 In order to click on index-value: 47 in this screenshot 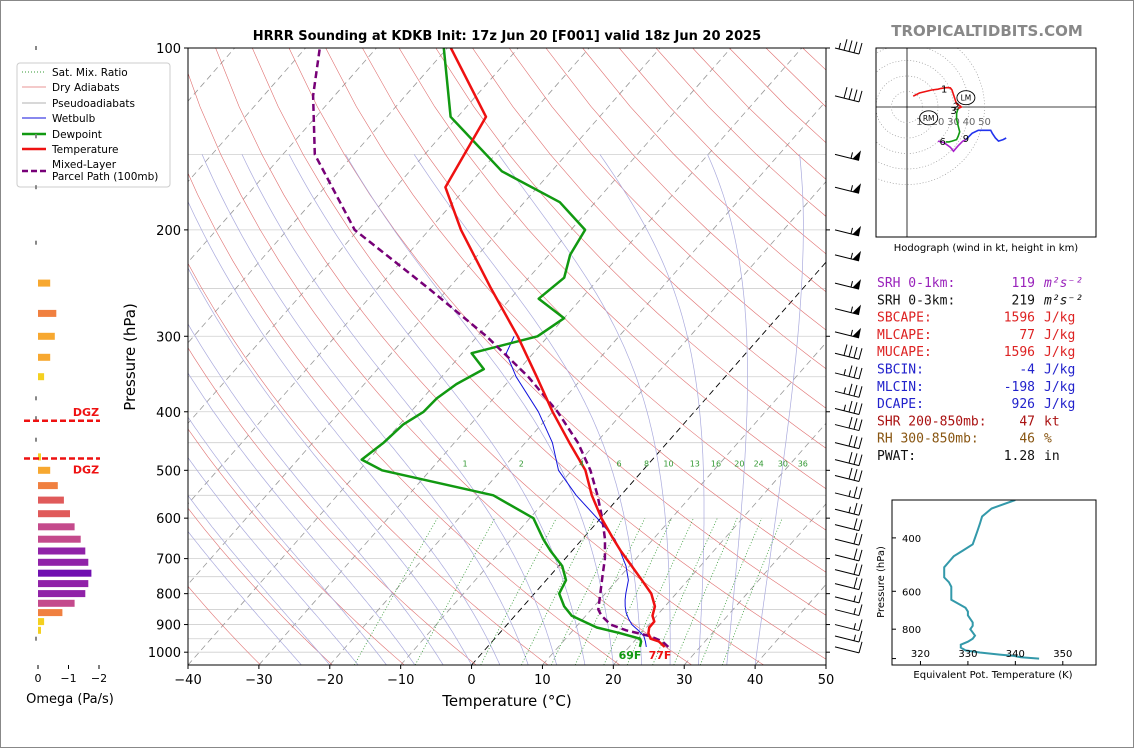, I will do `click(1027, 421)`.